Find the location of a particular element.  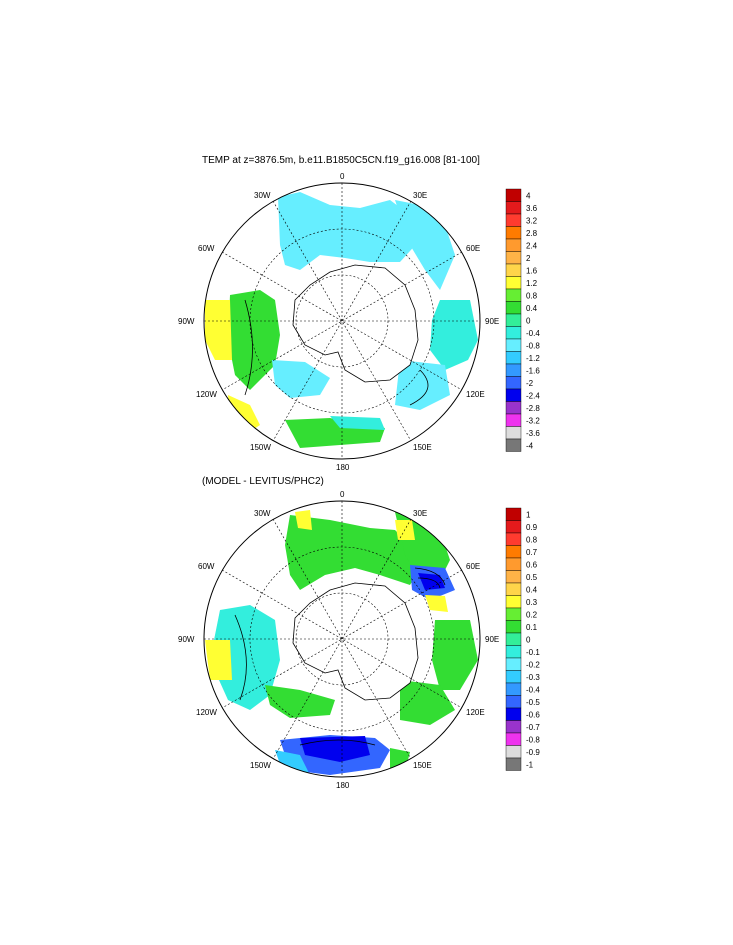

colorbar-label: 0.7 is located at coordinates (532, 552).